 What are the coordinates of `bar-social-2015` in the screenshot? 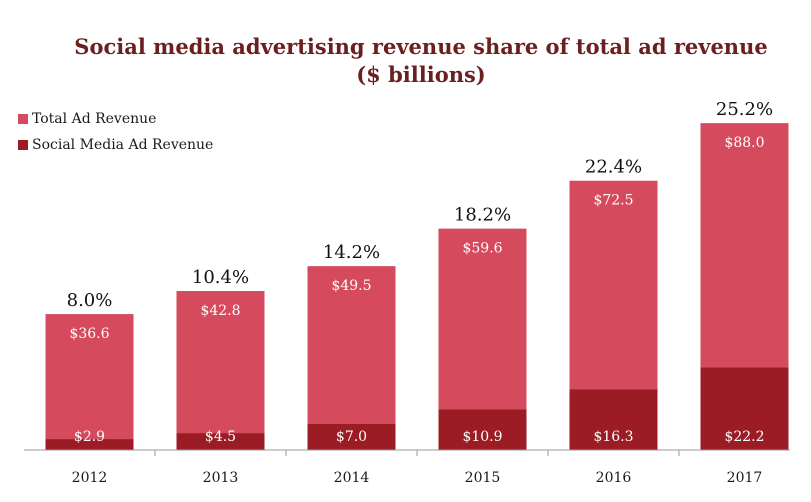 It's located at (482, 429).